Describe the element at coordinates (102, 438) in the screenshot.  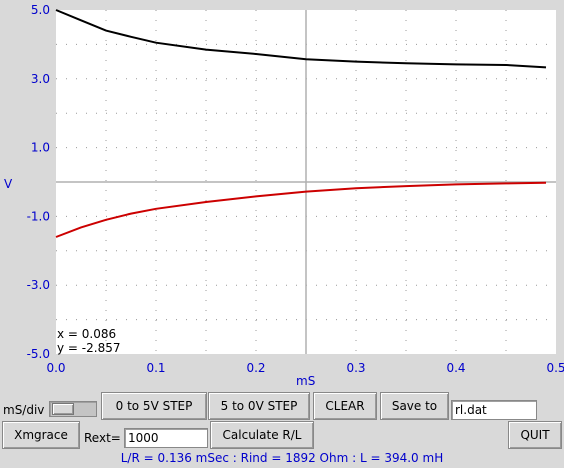
I see `rext-label: Rext=` at that location.